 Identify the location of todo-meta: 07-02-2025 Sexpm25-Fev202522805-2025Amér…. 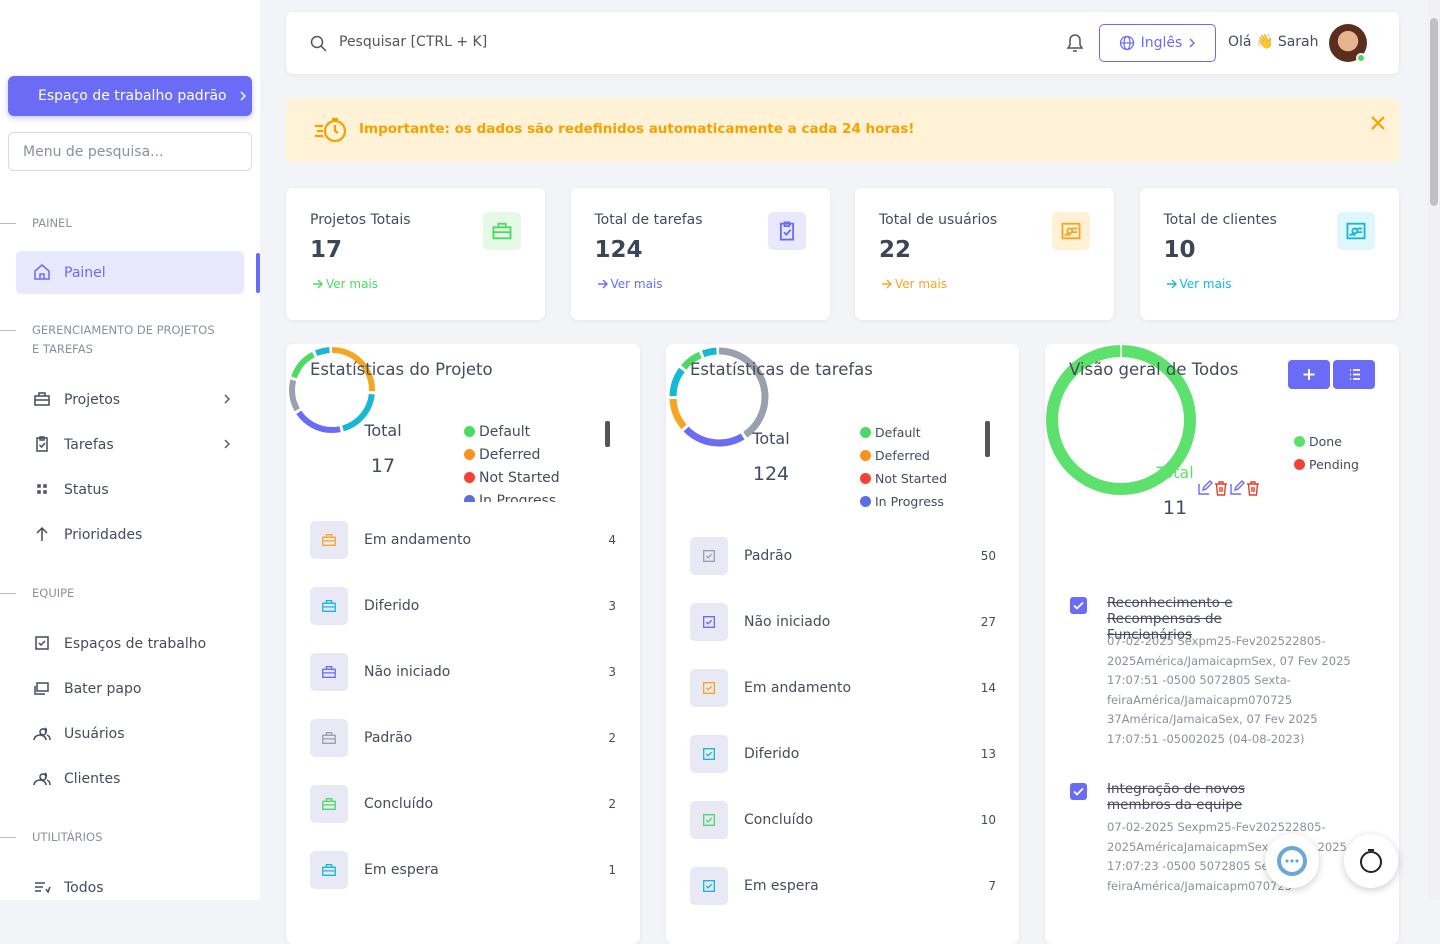
(1229, 690).